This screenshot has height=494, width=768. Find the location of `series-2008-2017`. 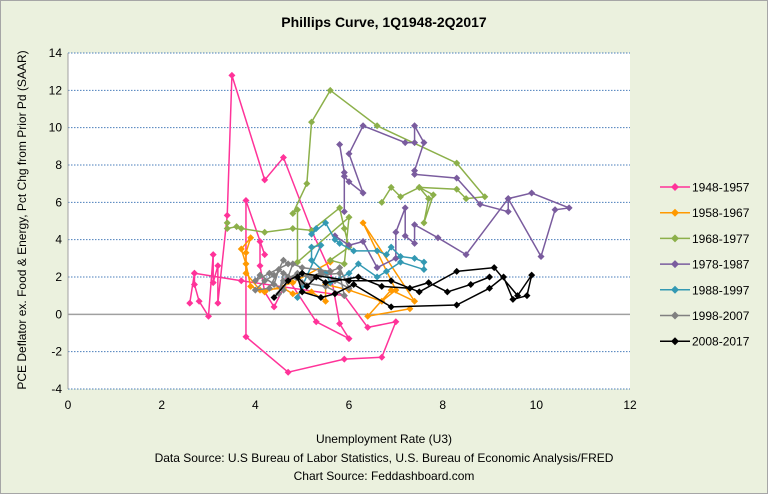

series-2008-2017 is located at coordinates (403, 287).